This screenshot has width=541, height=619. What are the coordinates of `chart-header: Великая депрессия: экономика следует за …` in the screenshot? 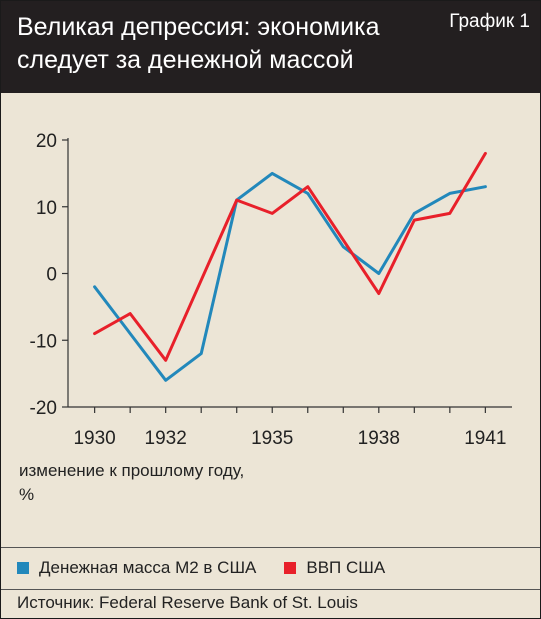 It's located at (270, 47).